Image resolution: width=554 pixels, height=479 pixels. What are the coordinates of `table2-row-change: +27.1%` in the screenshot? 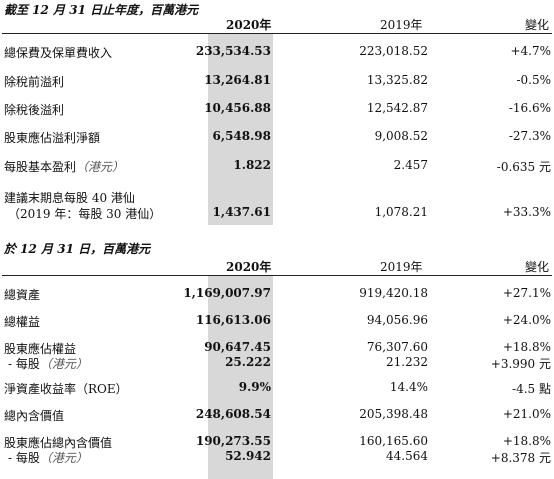 It's located at (526, 293).